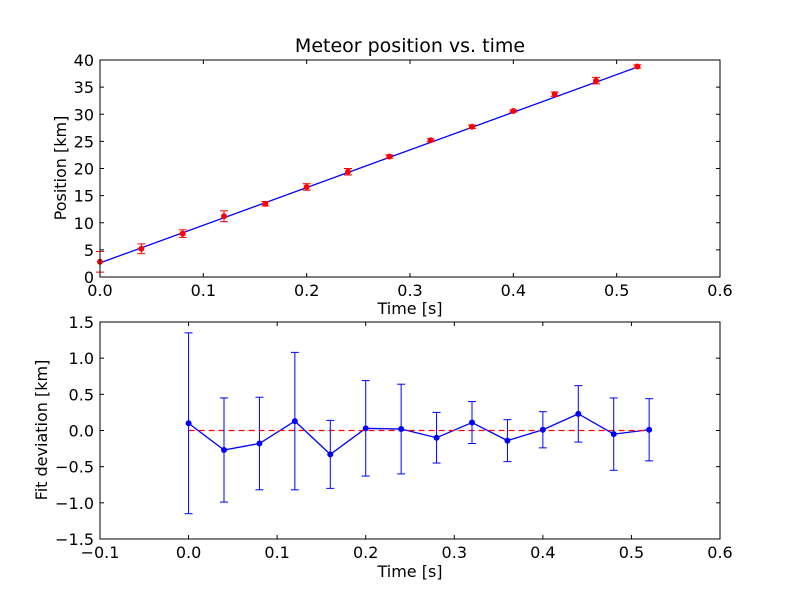 Image resolution: width=800 pixels, height=600 pixels. Describe the element at coordinates (719, 552) in the screenshot. I see `deviation-chart-x-tick-label: 0.6` at that location.